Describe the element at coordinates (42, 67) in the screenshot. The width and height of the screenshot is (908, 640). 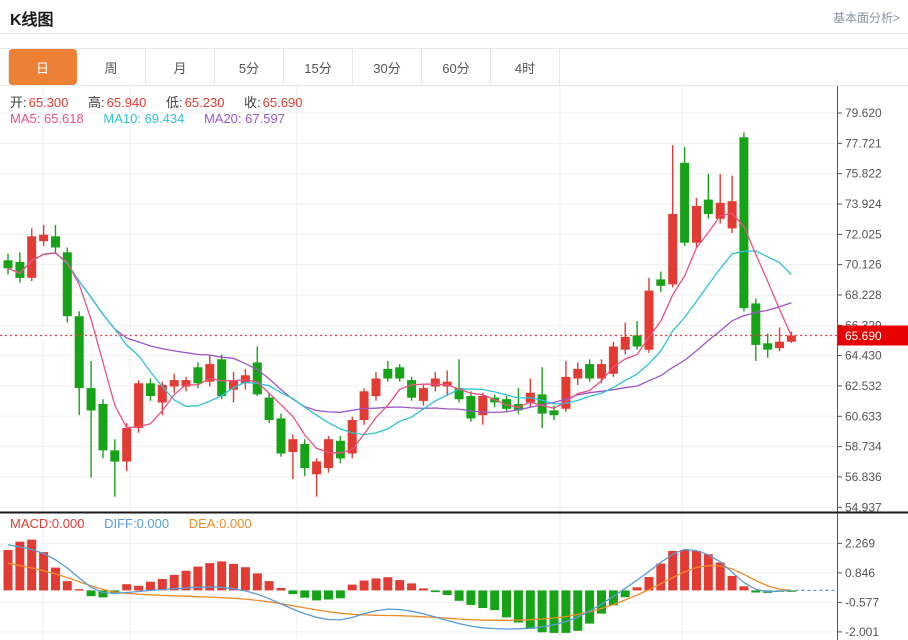
I see `tab-day: 日` at that location.